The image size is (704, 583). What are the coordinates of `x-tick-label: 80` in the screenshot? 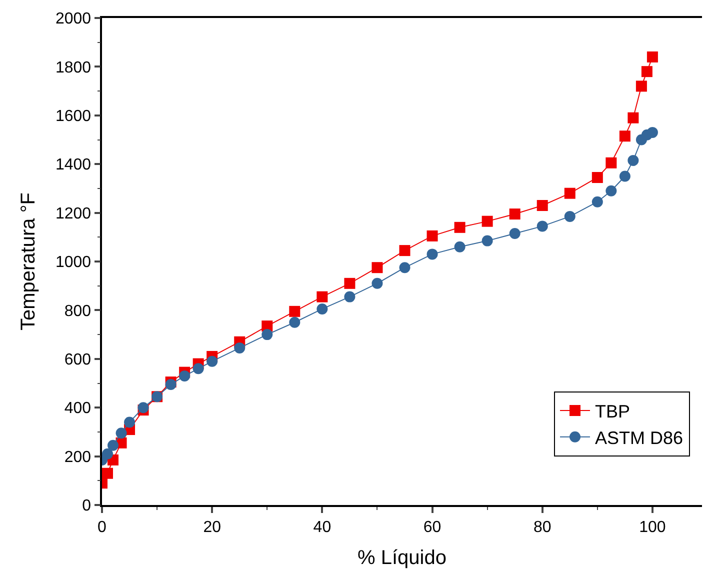 It's located at (542, 527).